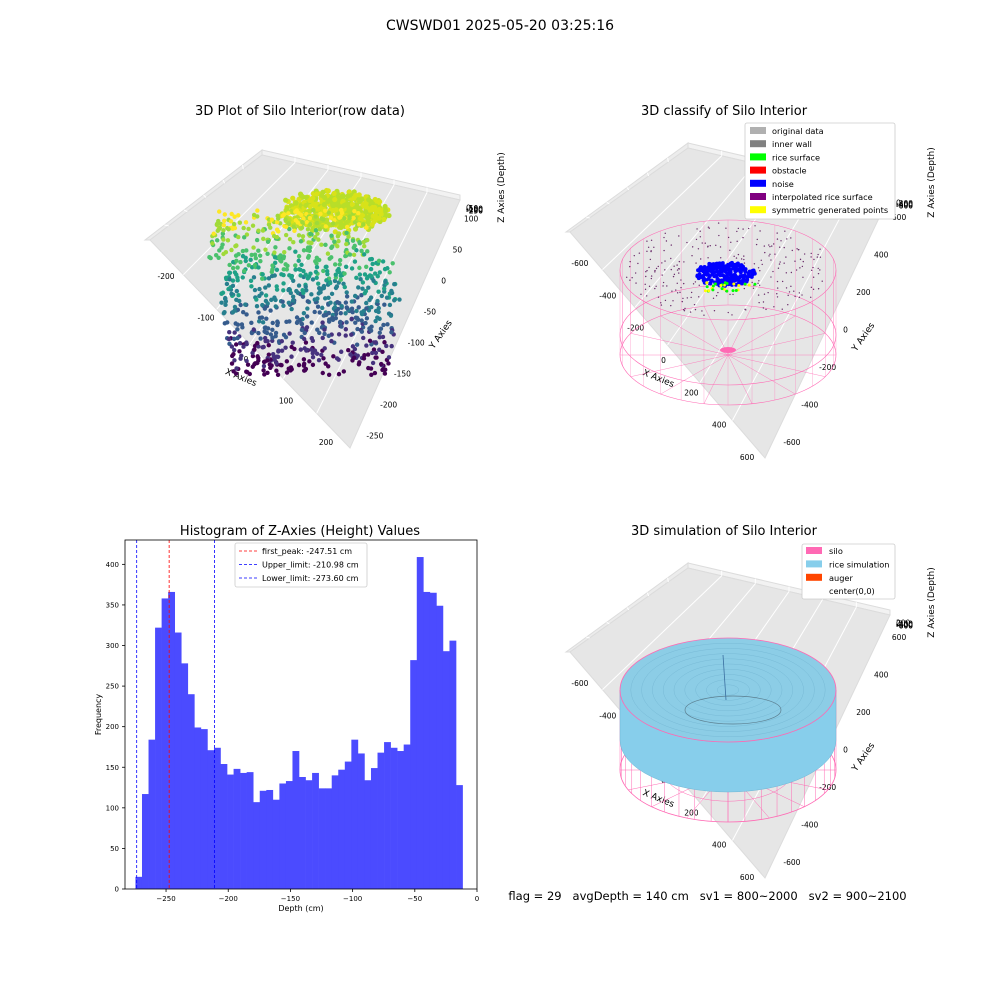  I want to click on p2-ztick-label: -400, so click(904, 204).